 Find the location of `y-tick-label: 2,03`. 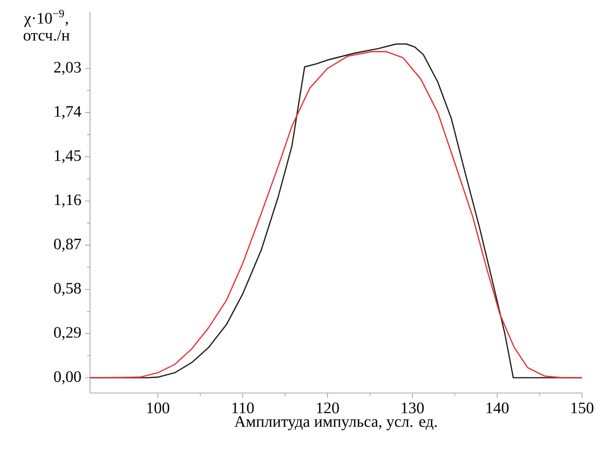

y-tick-label: 2,03 is located at coordinates (67, 68).